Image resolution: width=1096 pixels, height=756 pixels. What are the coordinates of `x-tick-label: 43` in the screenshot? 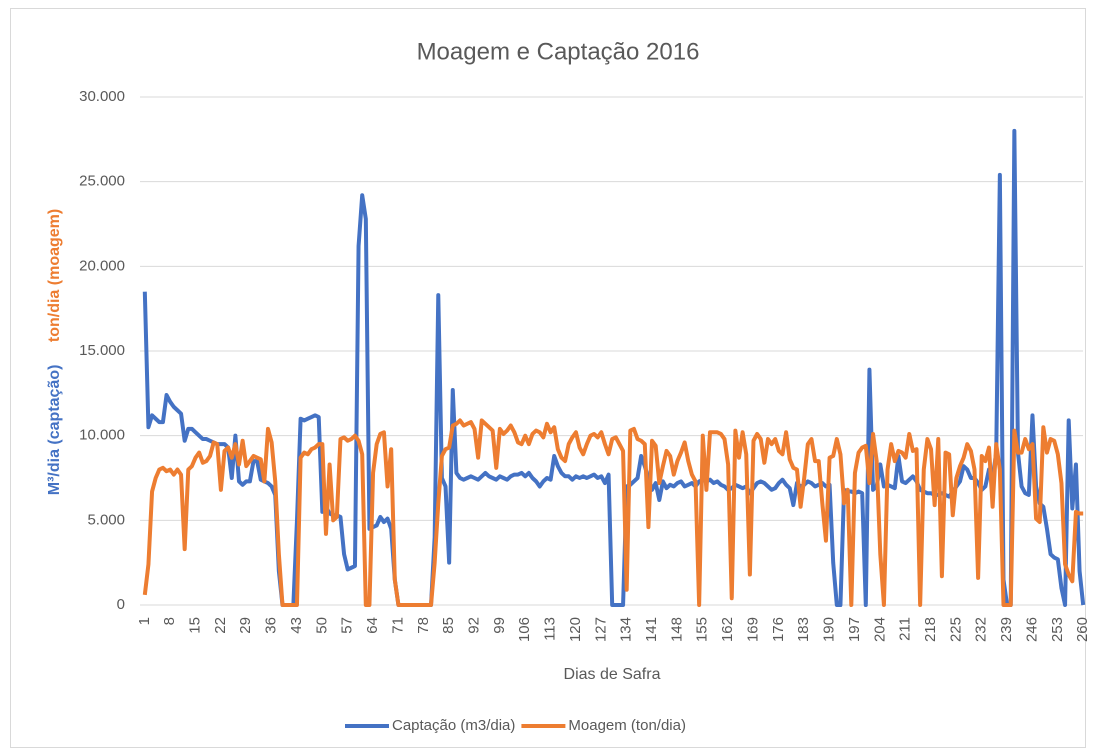 It's located at (296, 625).